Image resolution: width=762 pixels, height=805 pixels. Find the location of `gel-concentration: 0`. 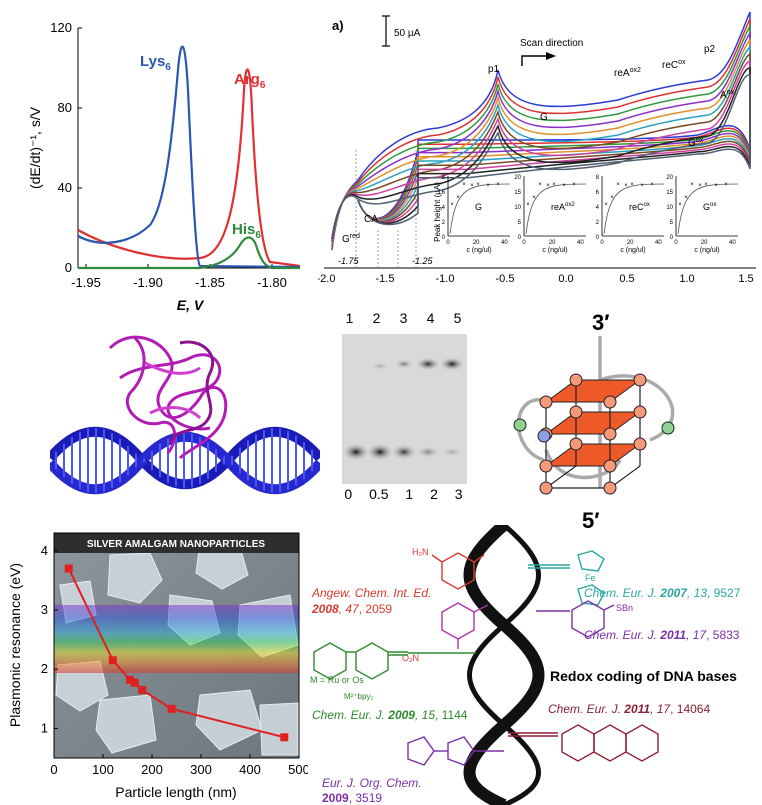

gel-concentration: 0 is located at coordinates (348, 494).